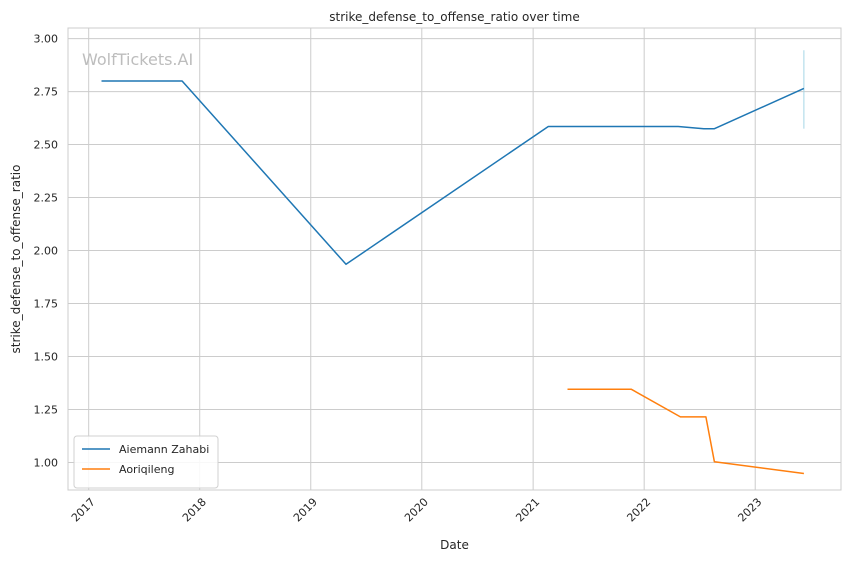 The width and height of the screenshot is (852, 561). I want to click on y-tick-label: 2.50, so click(46, 145).